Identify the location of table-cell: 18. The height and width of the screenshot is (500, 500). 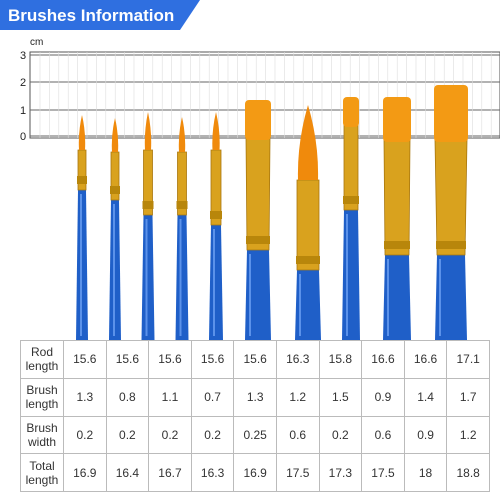
(425, 472).